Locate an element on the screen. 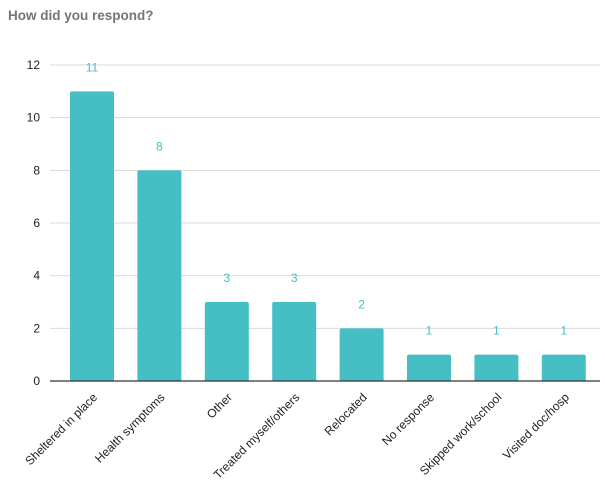 This screenshot has height=497, width=605. x-tick-label: Health symptoms is located at coordinates (129, 427).